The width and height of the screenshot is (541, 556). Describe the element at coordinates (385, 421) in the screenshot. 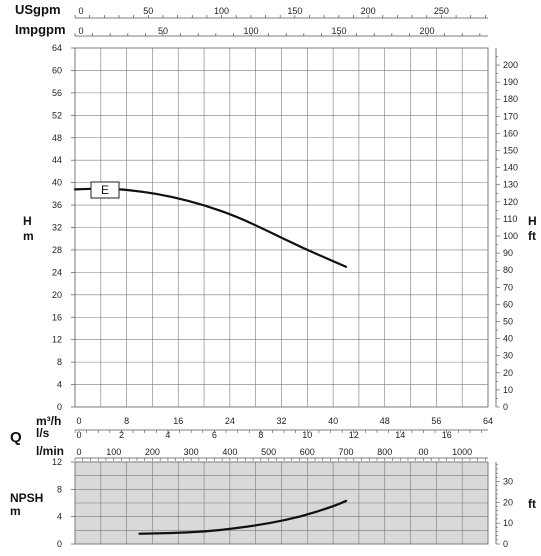

I see `m3h-tick-label: 48` at that location.